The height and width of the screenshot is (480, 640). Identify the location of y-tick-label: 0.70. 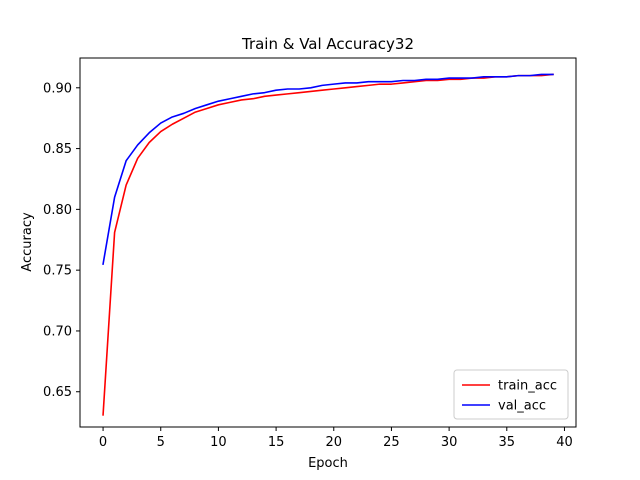
(57, 331).